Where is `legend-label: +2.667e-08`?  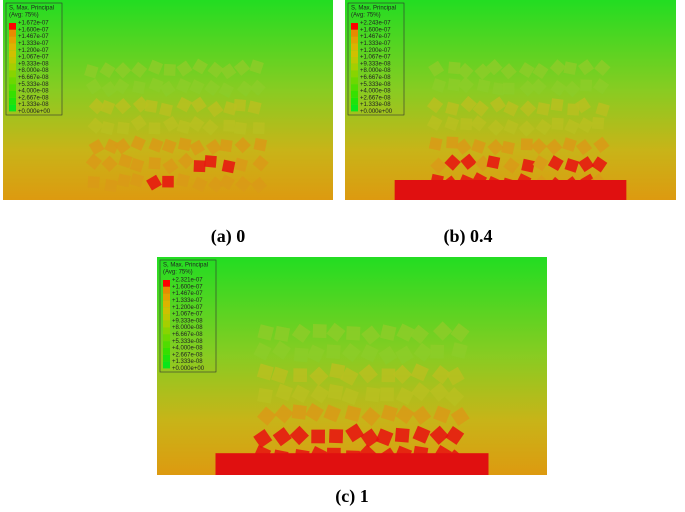
legend-label: +2.667e-08 is located at coordinates (375, 98).